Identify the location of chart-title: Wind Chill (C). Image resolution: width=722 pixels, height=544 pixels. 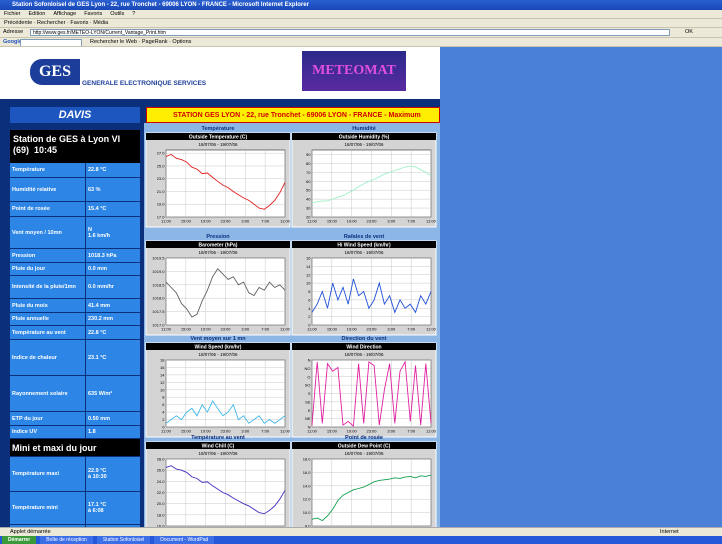
(218, 447).